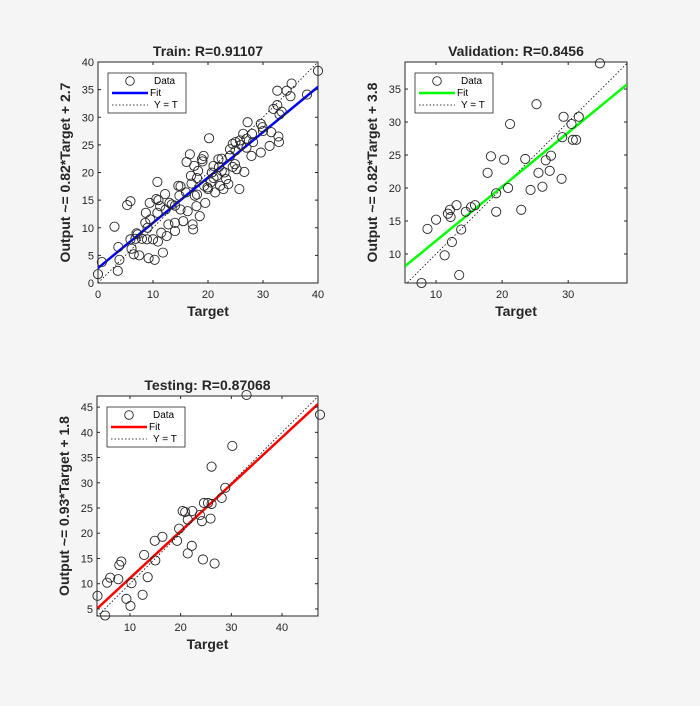 The image size is (700, 706). I want to click on x-tick-label: 40, so click(318, 295).